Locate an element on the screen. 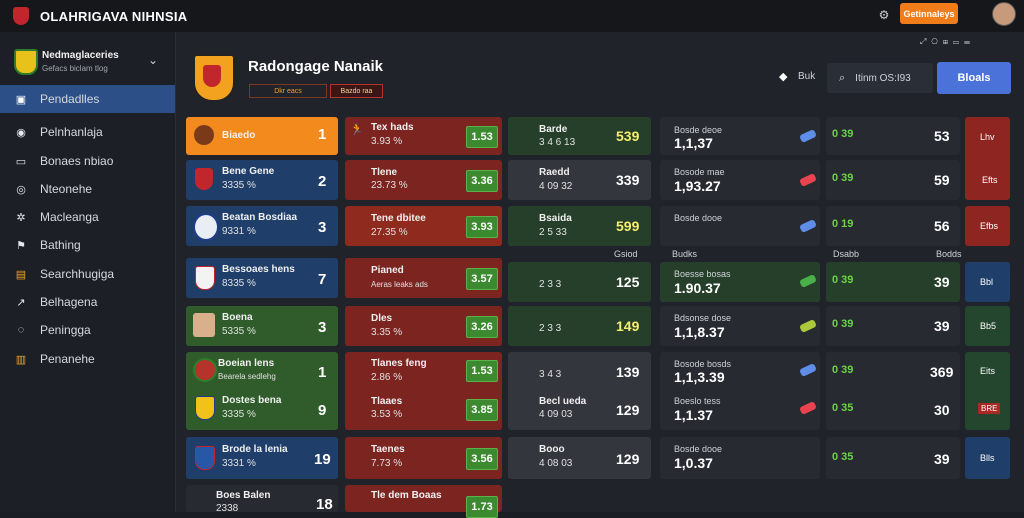 This screenshot has width=1024, height=518. stat-number: 139 is located at coordinates (628, 372).